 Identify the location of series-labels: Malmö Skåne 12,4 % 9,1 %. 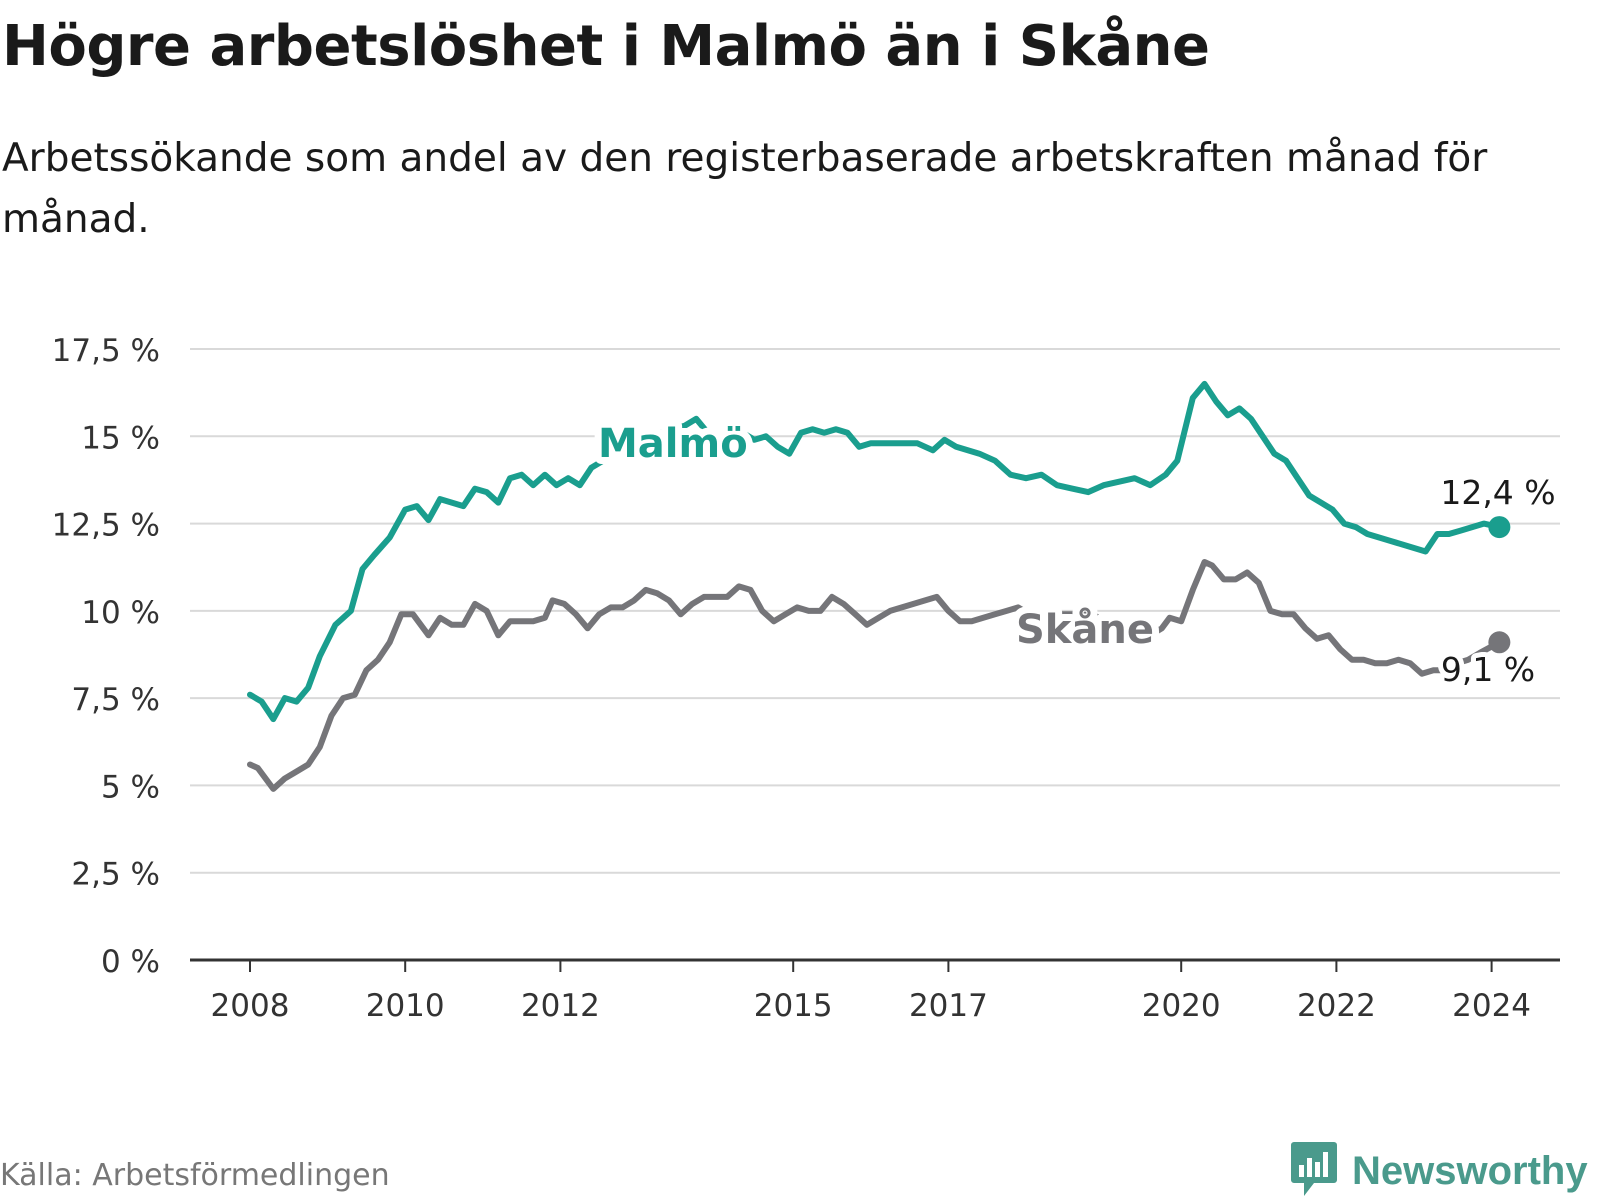
(1076, 554).